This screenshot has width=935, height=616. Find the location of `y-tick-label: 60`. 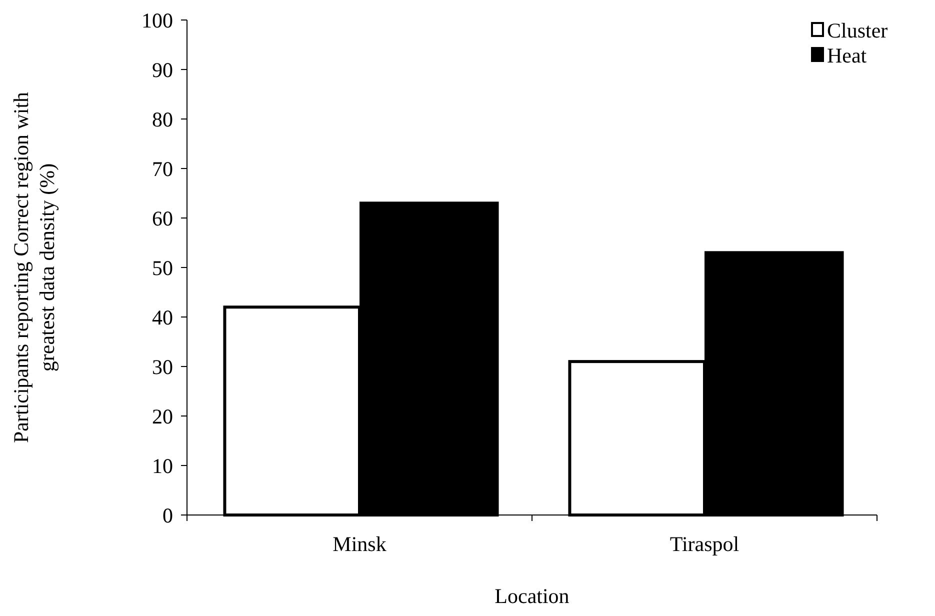

y-tick-label: 60 is located at coordinates (162, 218).